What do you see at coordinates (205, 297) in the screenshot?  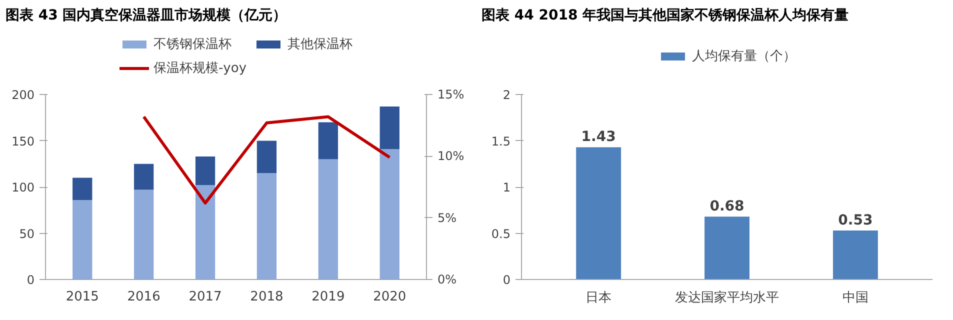 I see `x-tick-label: 2017` at bounding box center [205, 297].